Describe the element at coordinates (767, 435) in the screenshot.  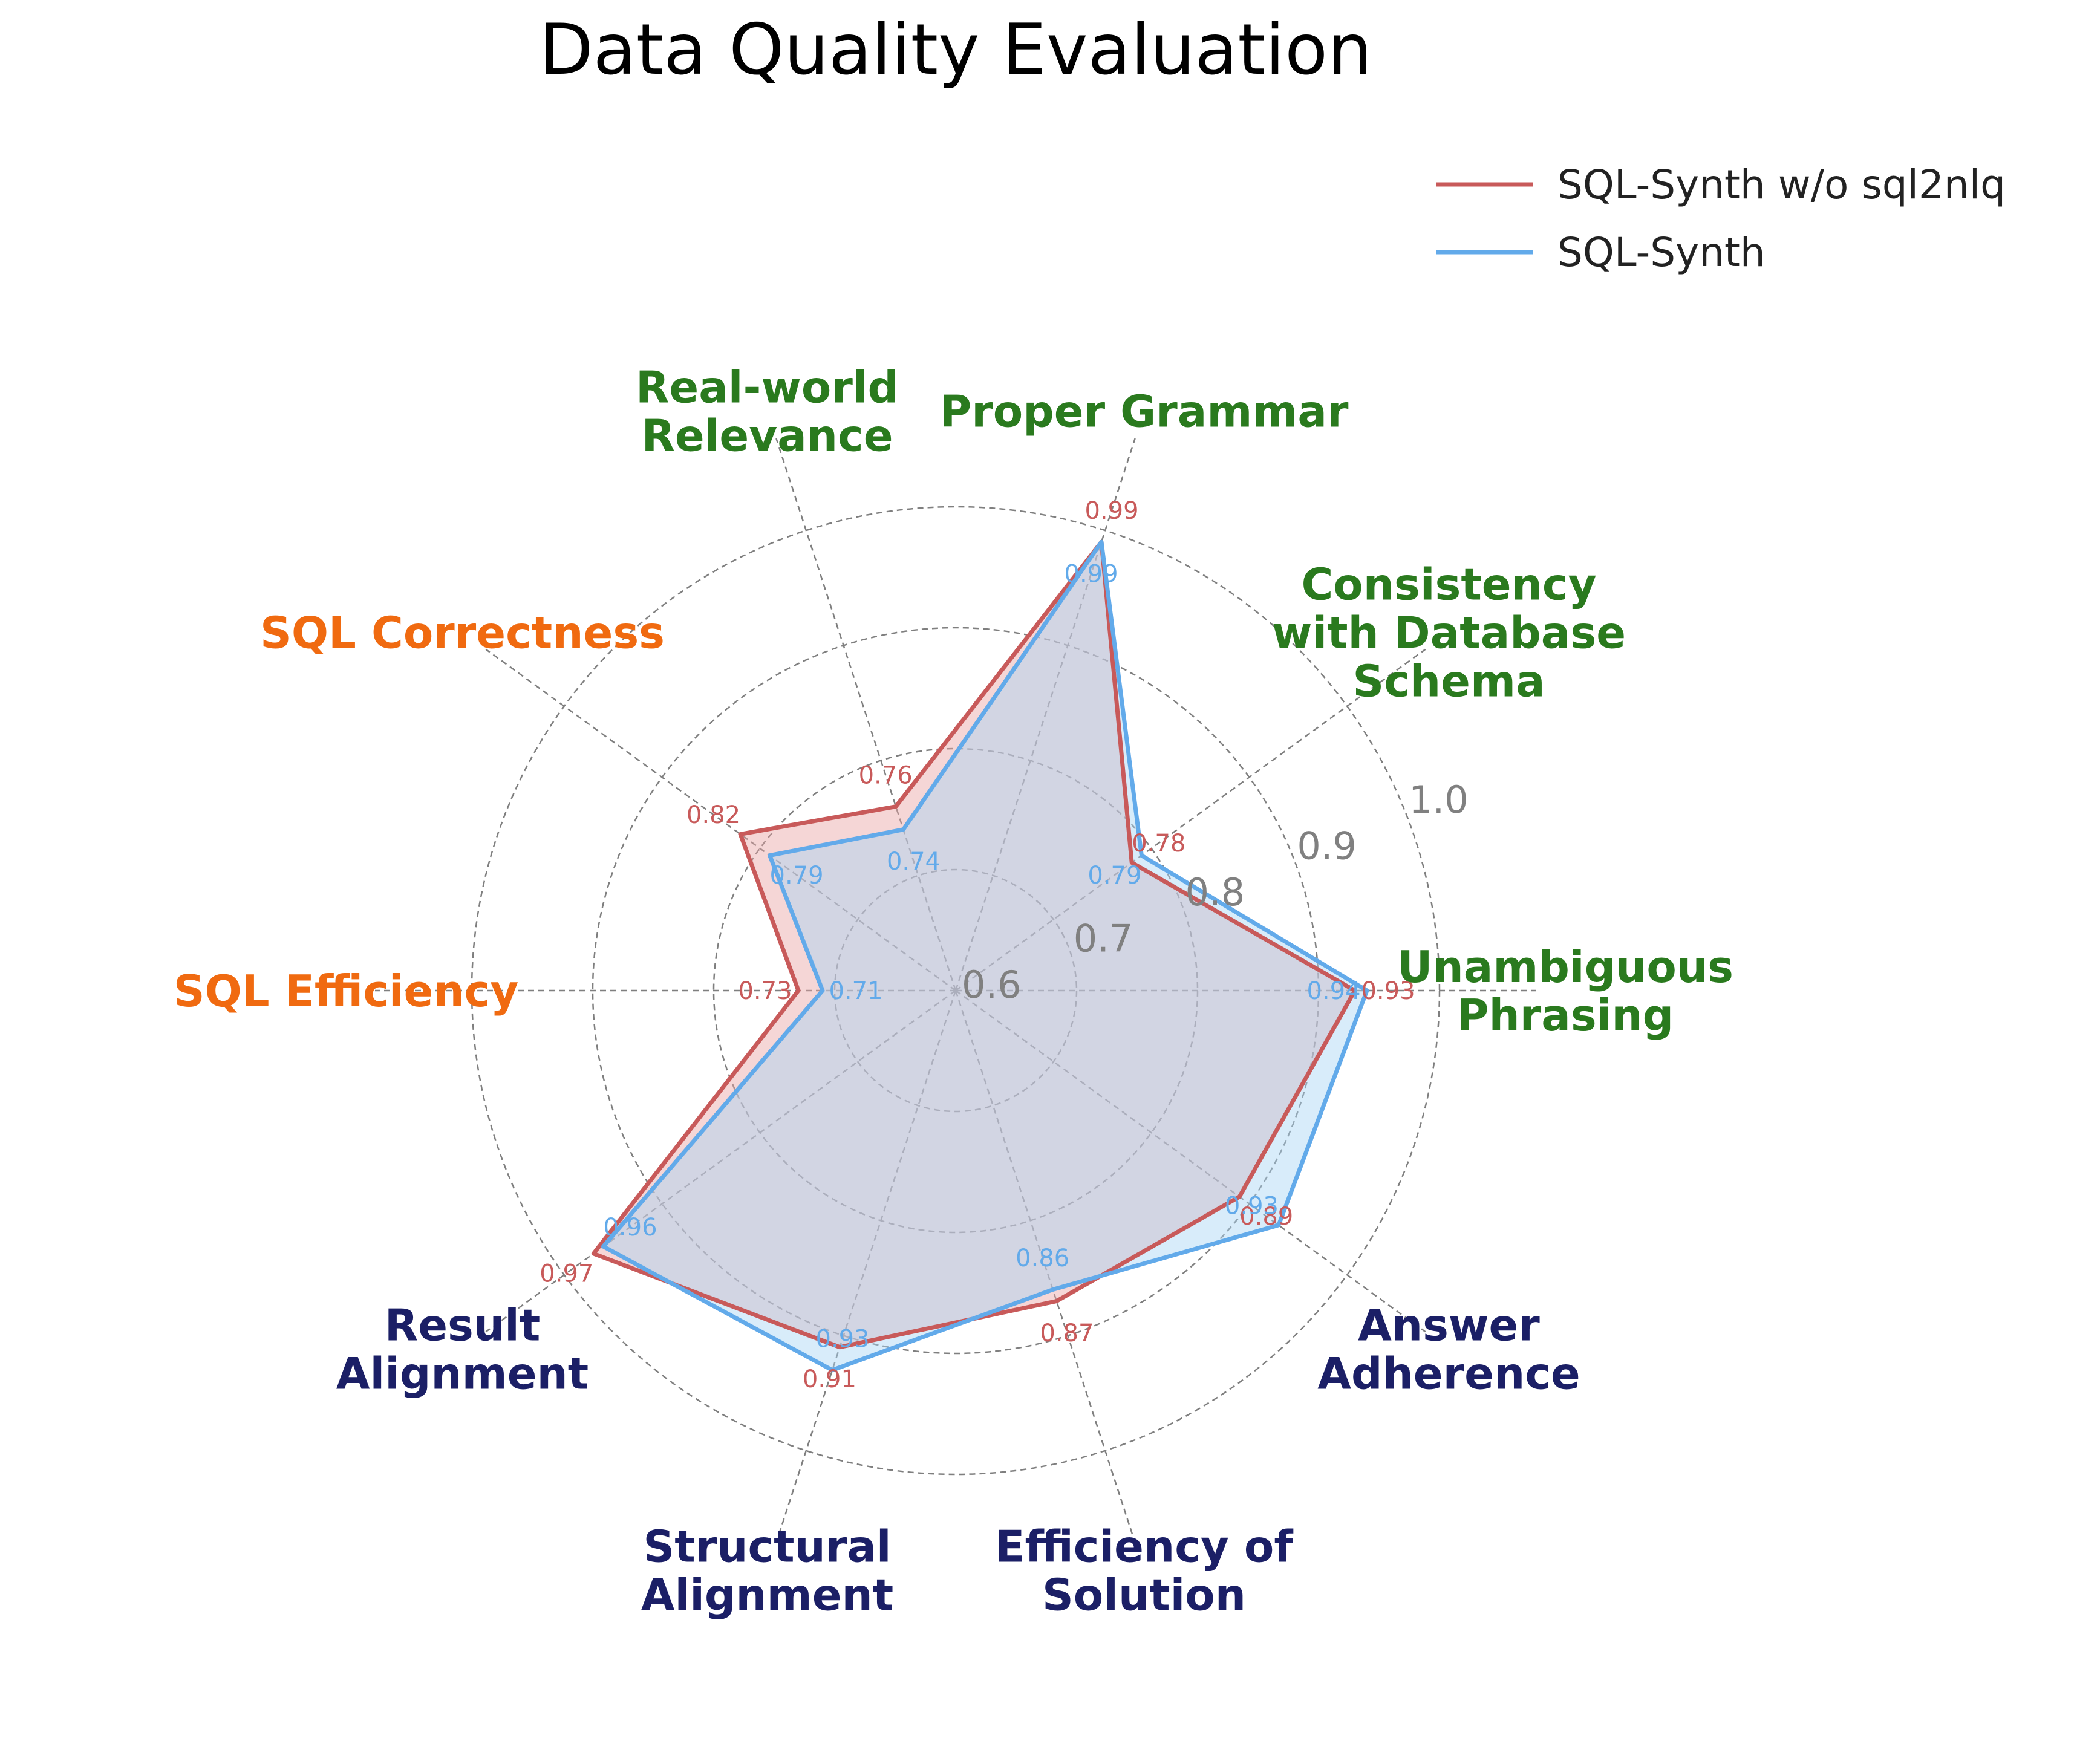
I see `category-label-line: Relevance` at that location.